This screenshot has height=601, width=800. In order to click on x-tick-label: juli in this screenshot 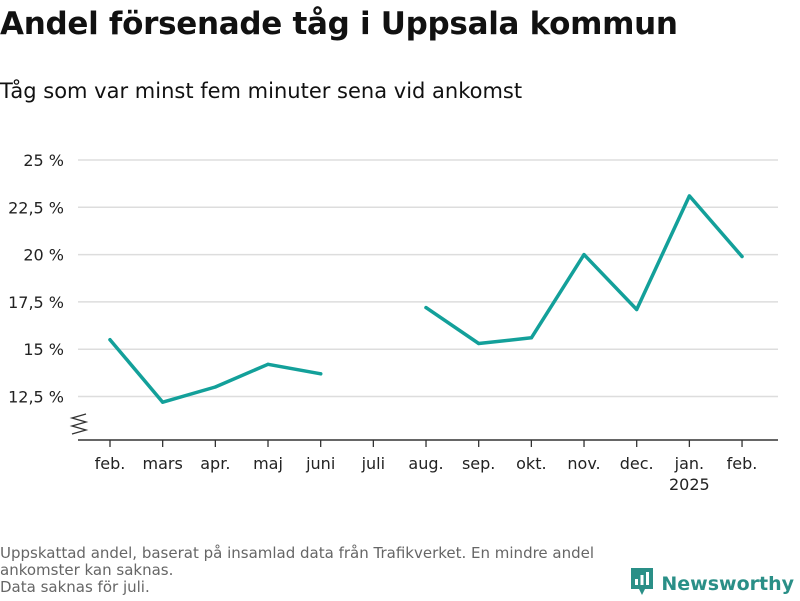, I will do `click(373, 463)`.